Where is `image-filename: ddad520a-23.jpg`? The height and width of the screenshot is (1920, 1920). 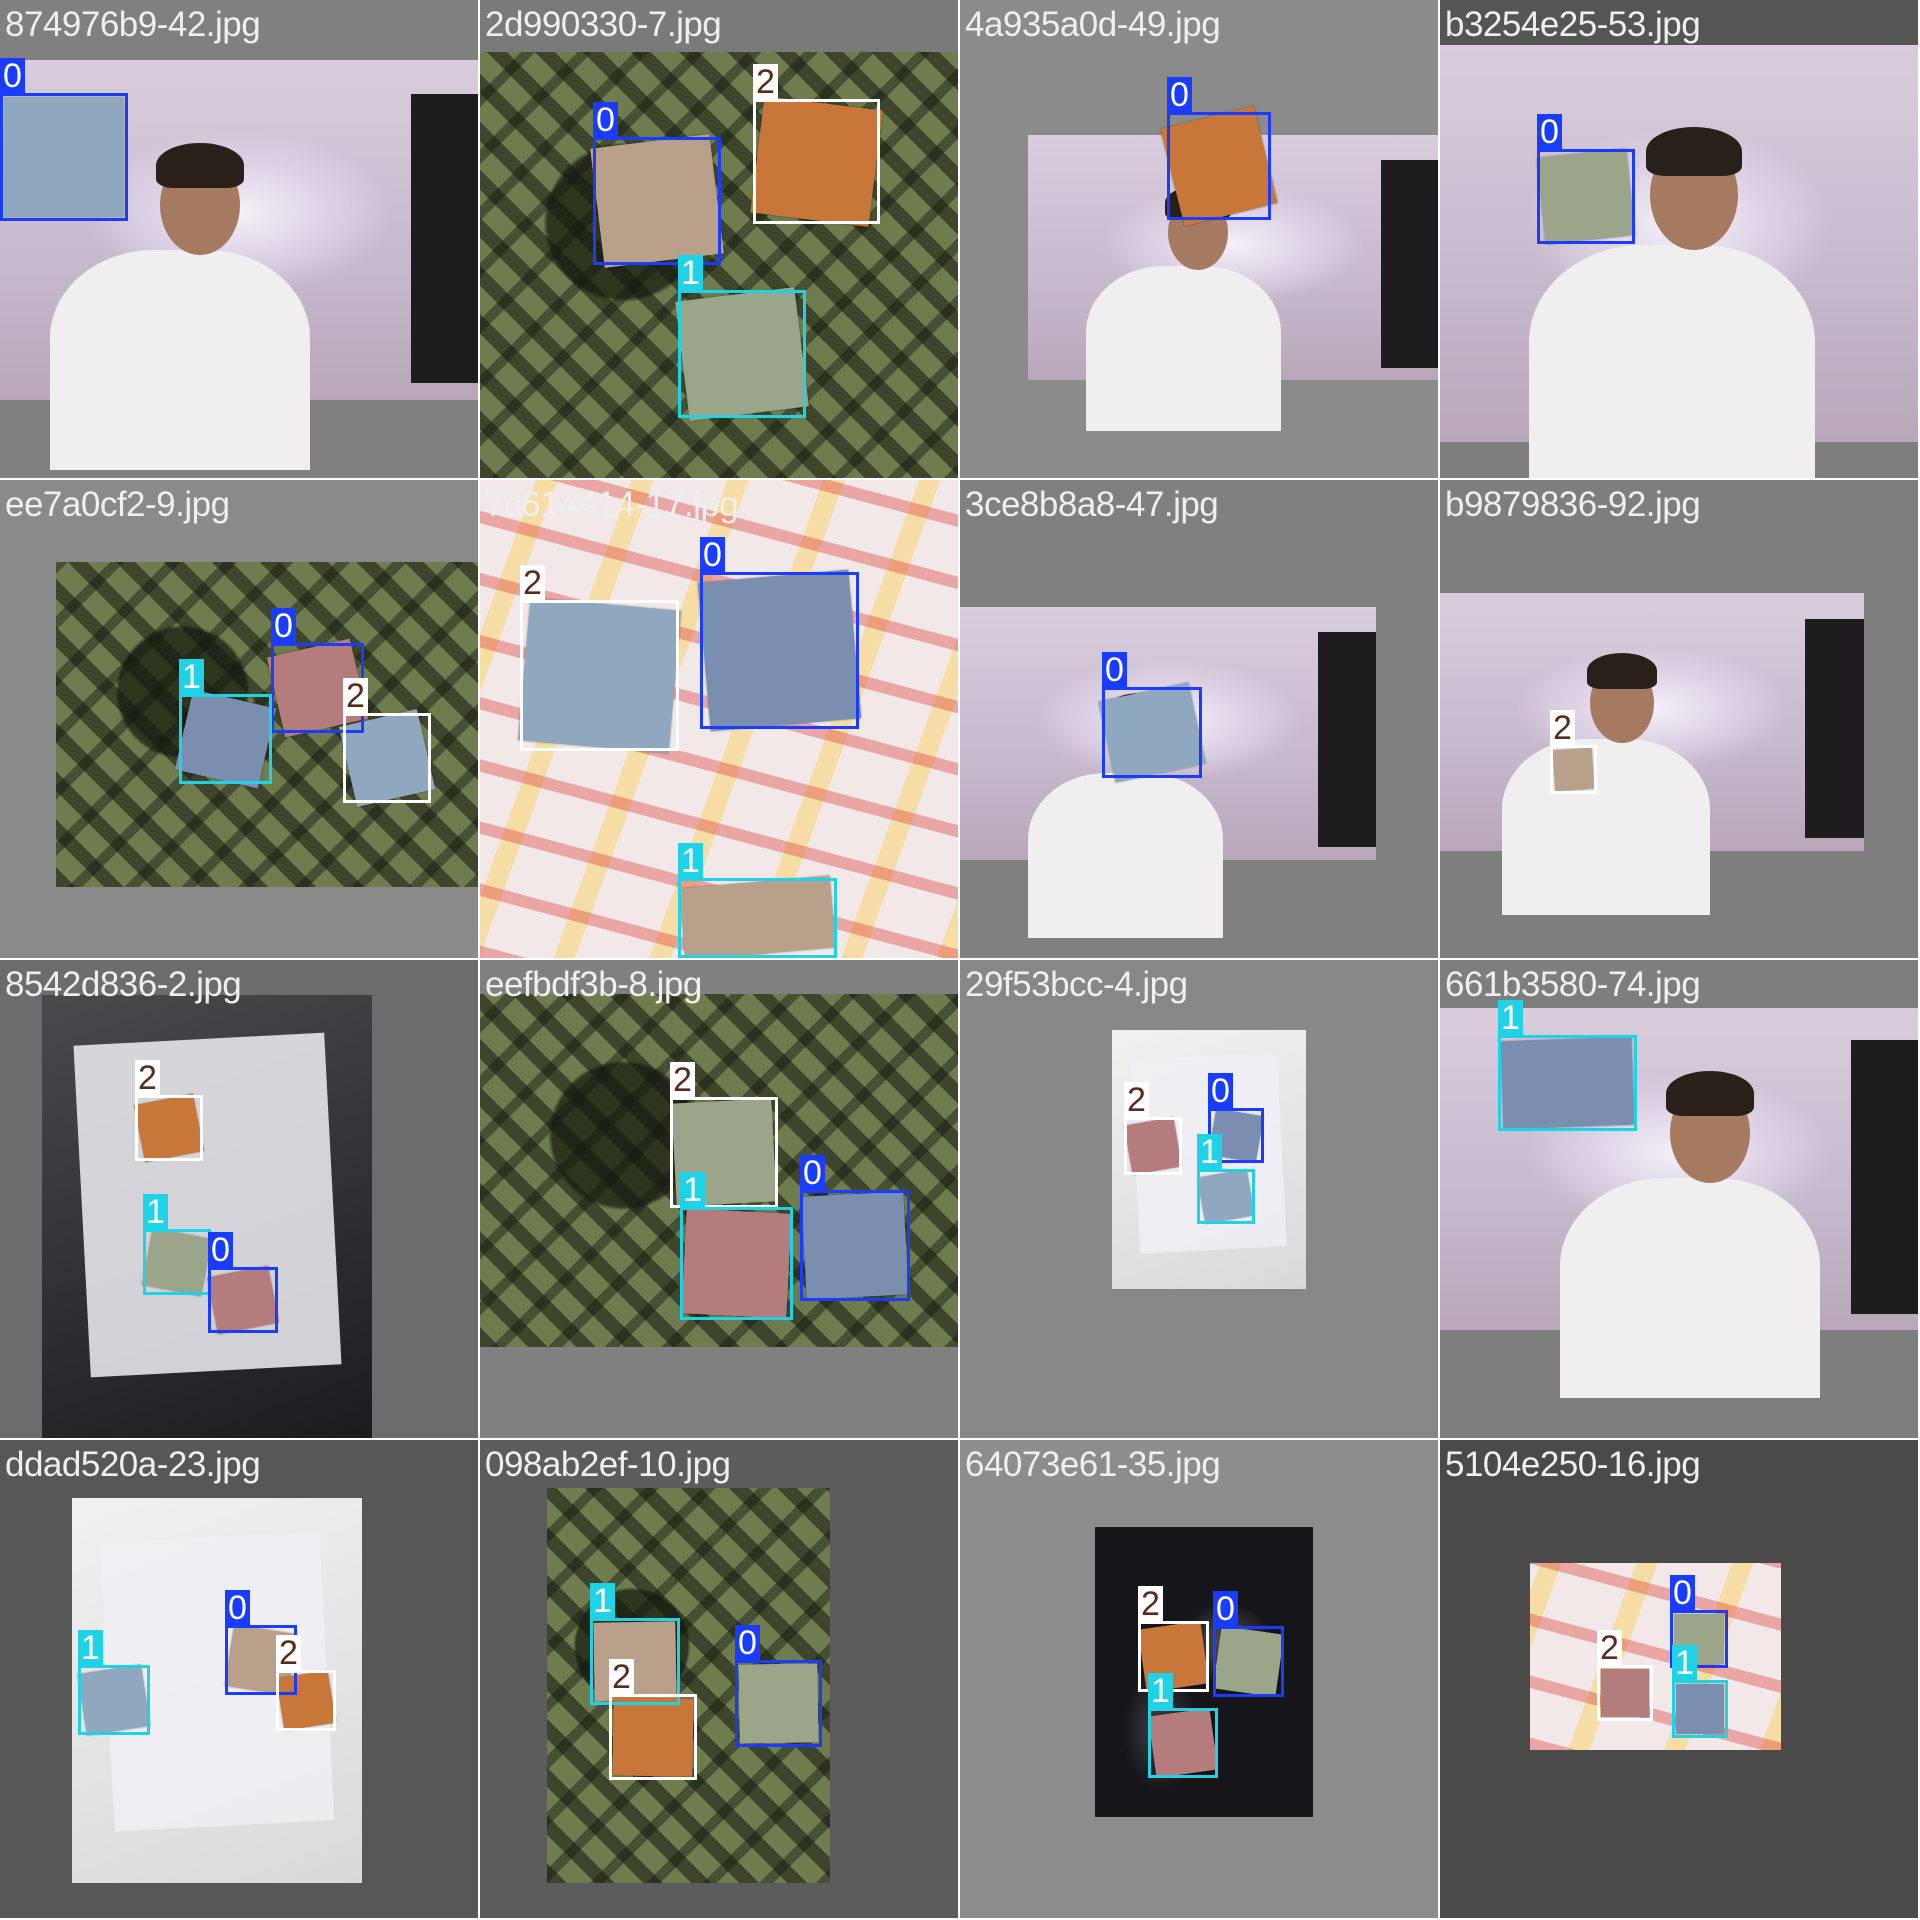
image-filename: ddad520a-23.jpg is located at coordinates (133, 1464).